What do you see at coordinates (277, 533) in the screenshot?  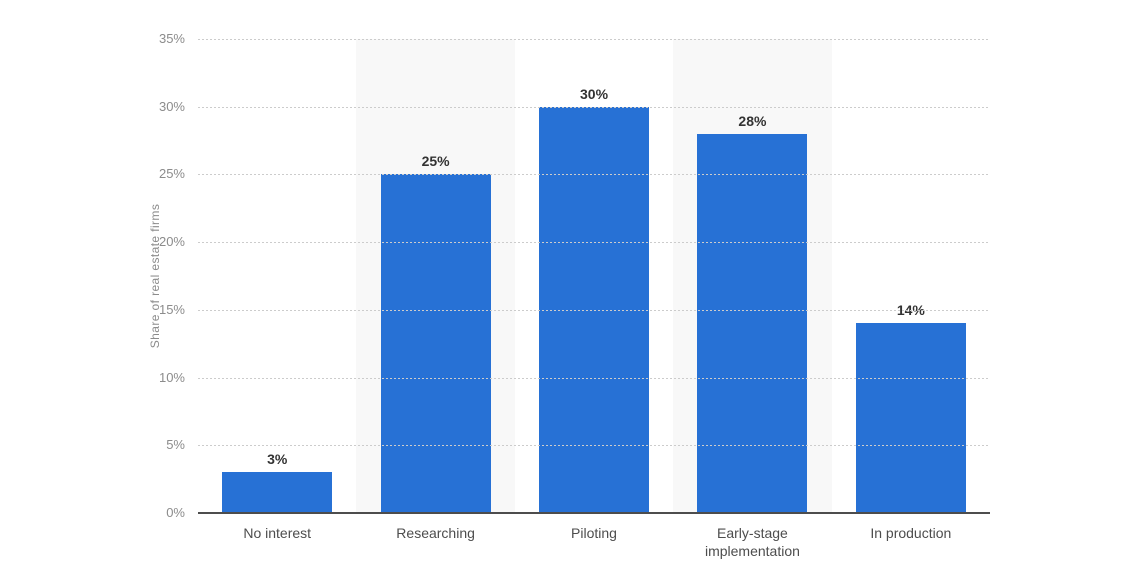 I see `category-label: No interest` at bounding box center [277, 533].